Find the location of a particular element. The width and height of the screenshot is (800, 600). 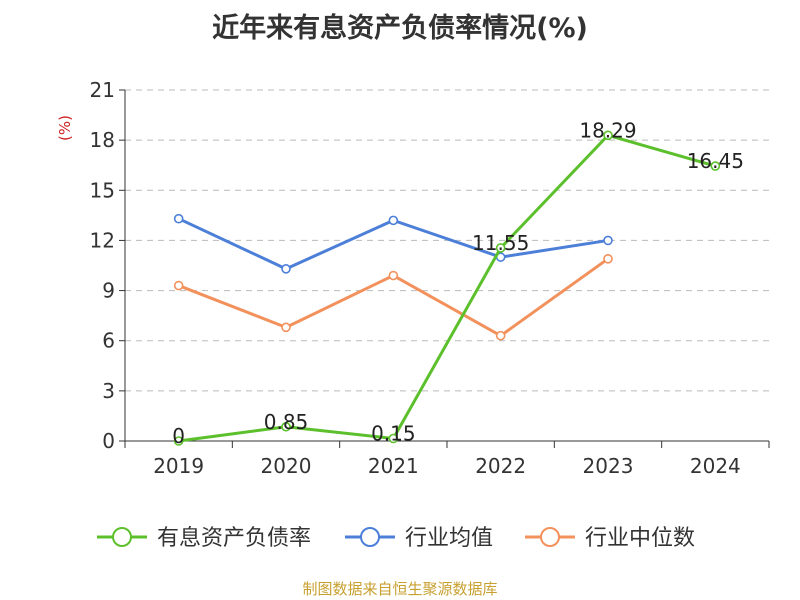

data-label: 0 is located at coordinates (178, 436).